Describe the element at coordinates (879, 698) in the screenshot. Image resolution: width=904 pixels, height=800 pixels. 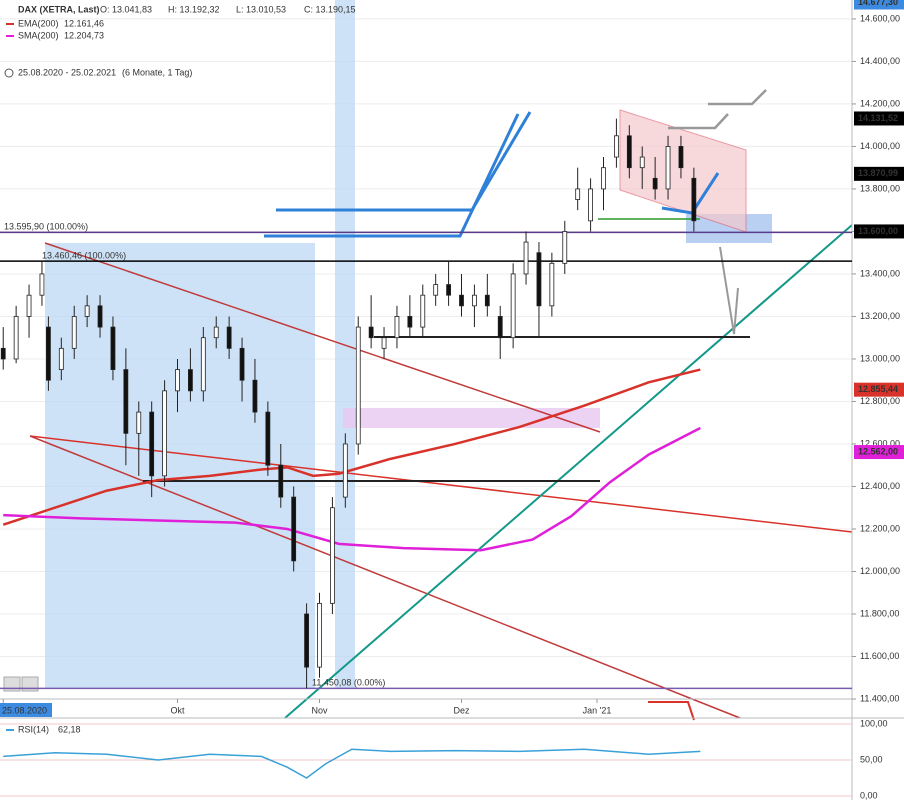
I see `y-tick-label: 11.400,00` at that location.